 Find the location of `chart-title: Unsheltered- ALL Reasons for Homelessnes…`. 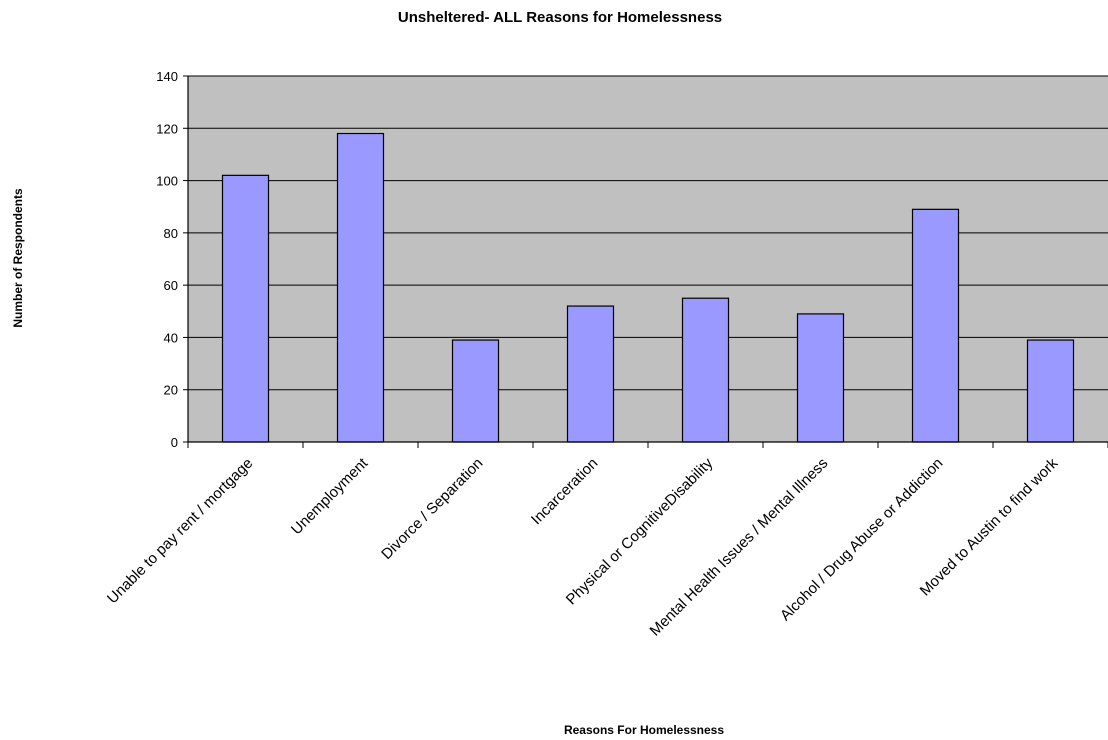

chart-title: Unsheltered- ALL Reasons for Homelessnes… is located at coordinates (560, 17).